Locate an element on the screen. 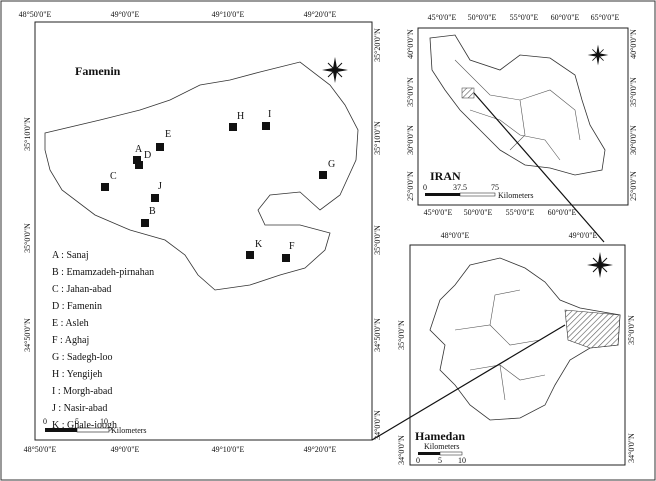  hamedan-title: Hamedan is located at coordinates (440, 436).